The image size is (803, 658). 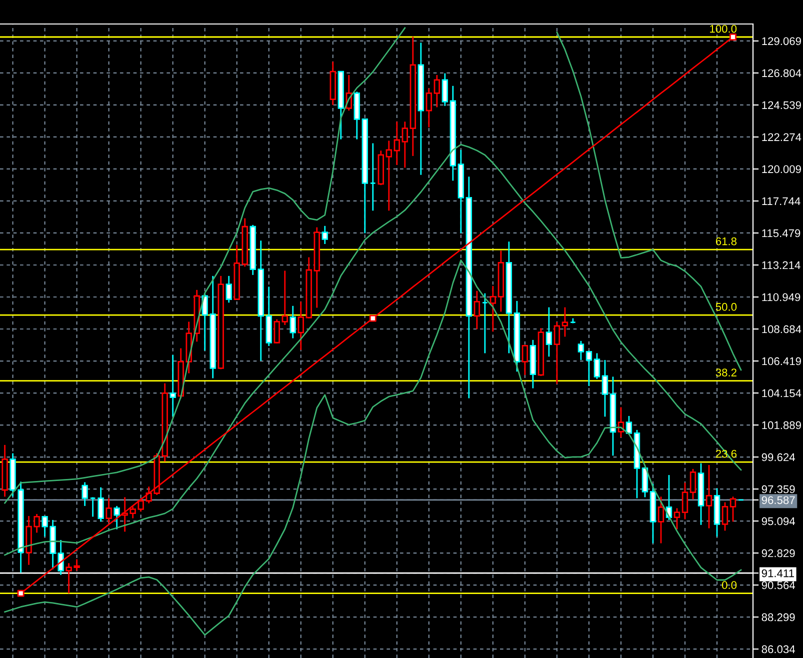 I want to click on y-tick-label: 120.009, so click(x=781, y=169).